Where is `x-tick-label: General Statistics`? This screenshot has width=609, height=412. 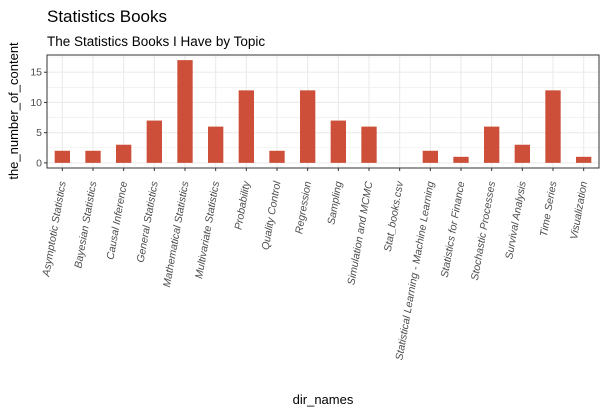 x-tick-label: General Statistics is located at coordinates (148, 222).